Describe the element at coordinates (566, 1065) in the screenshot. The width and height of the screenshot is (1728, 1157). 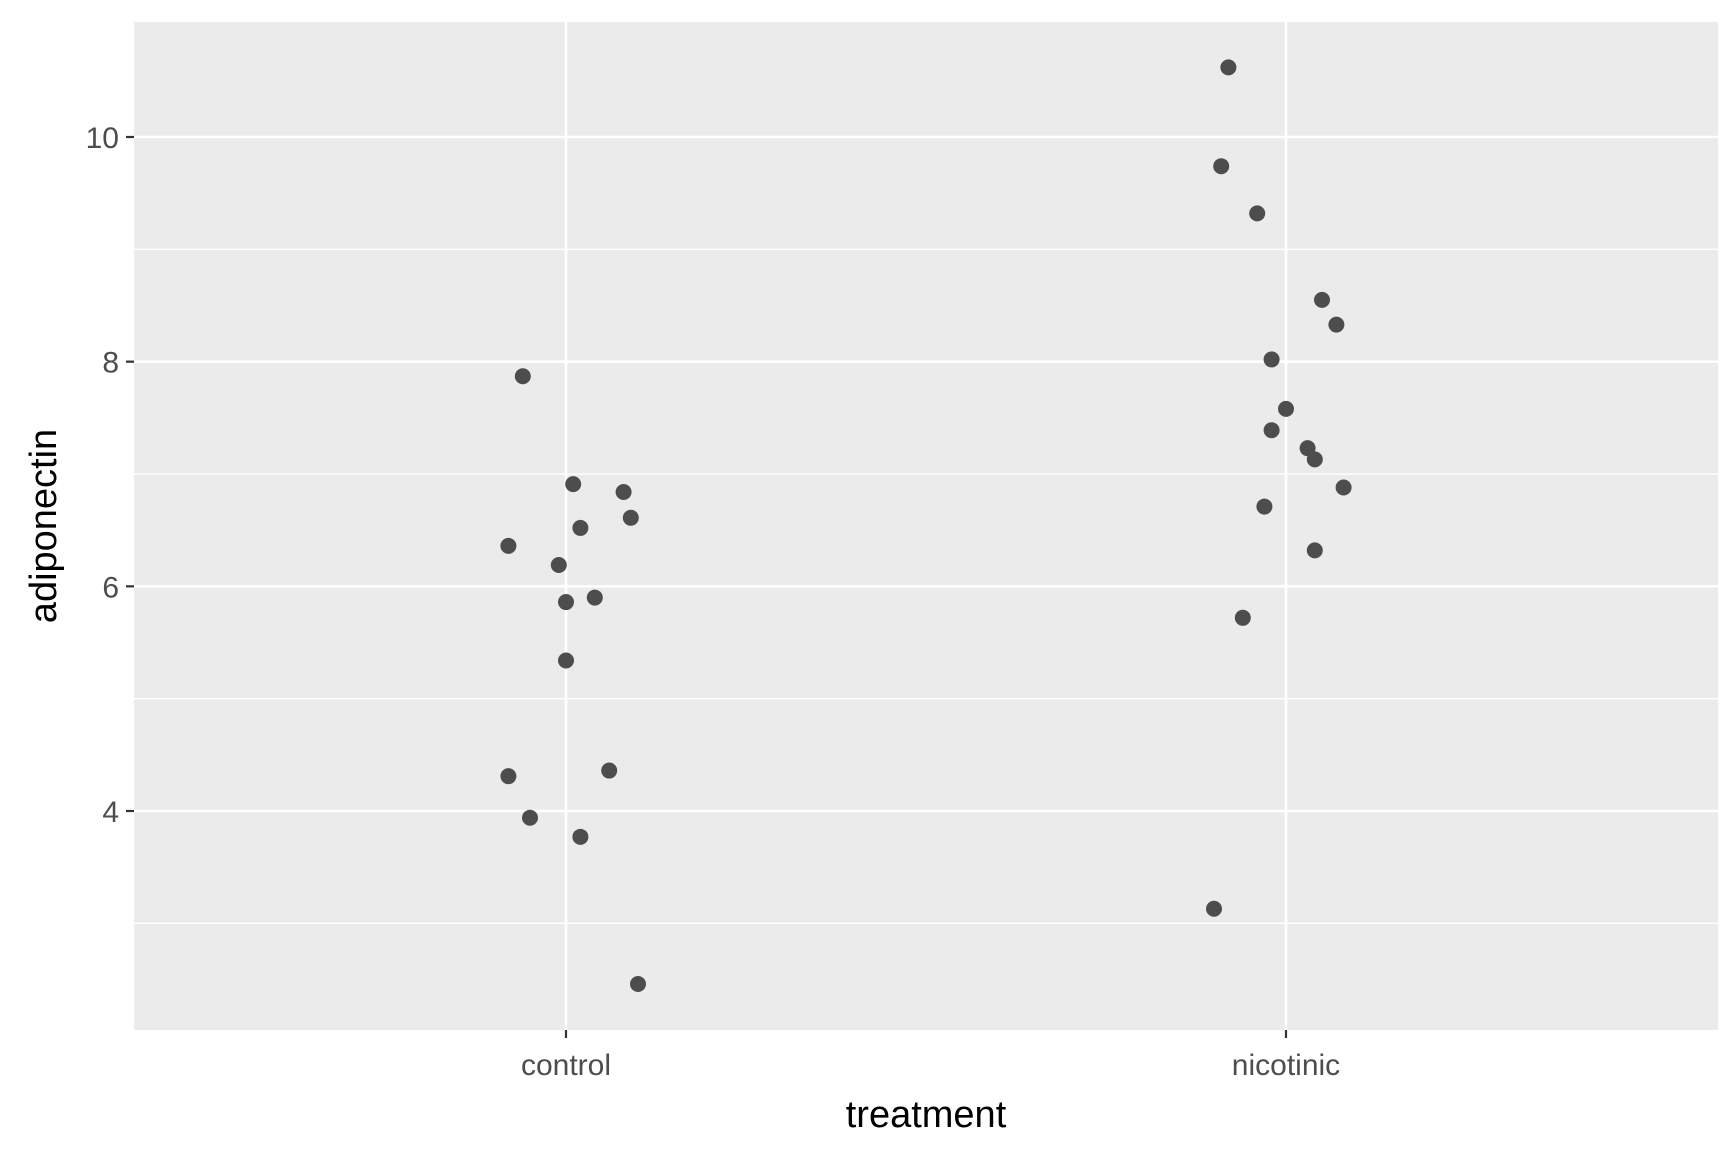
I see `x-tick-label: control` at that location.